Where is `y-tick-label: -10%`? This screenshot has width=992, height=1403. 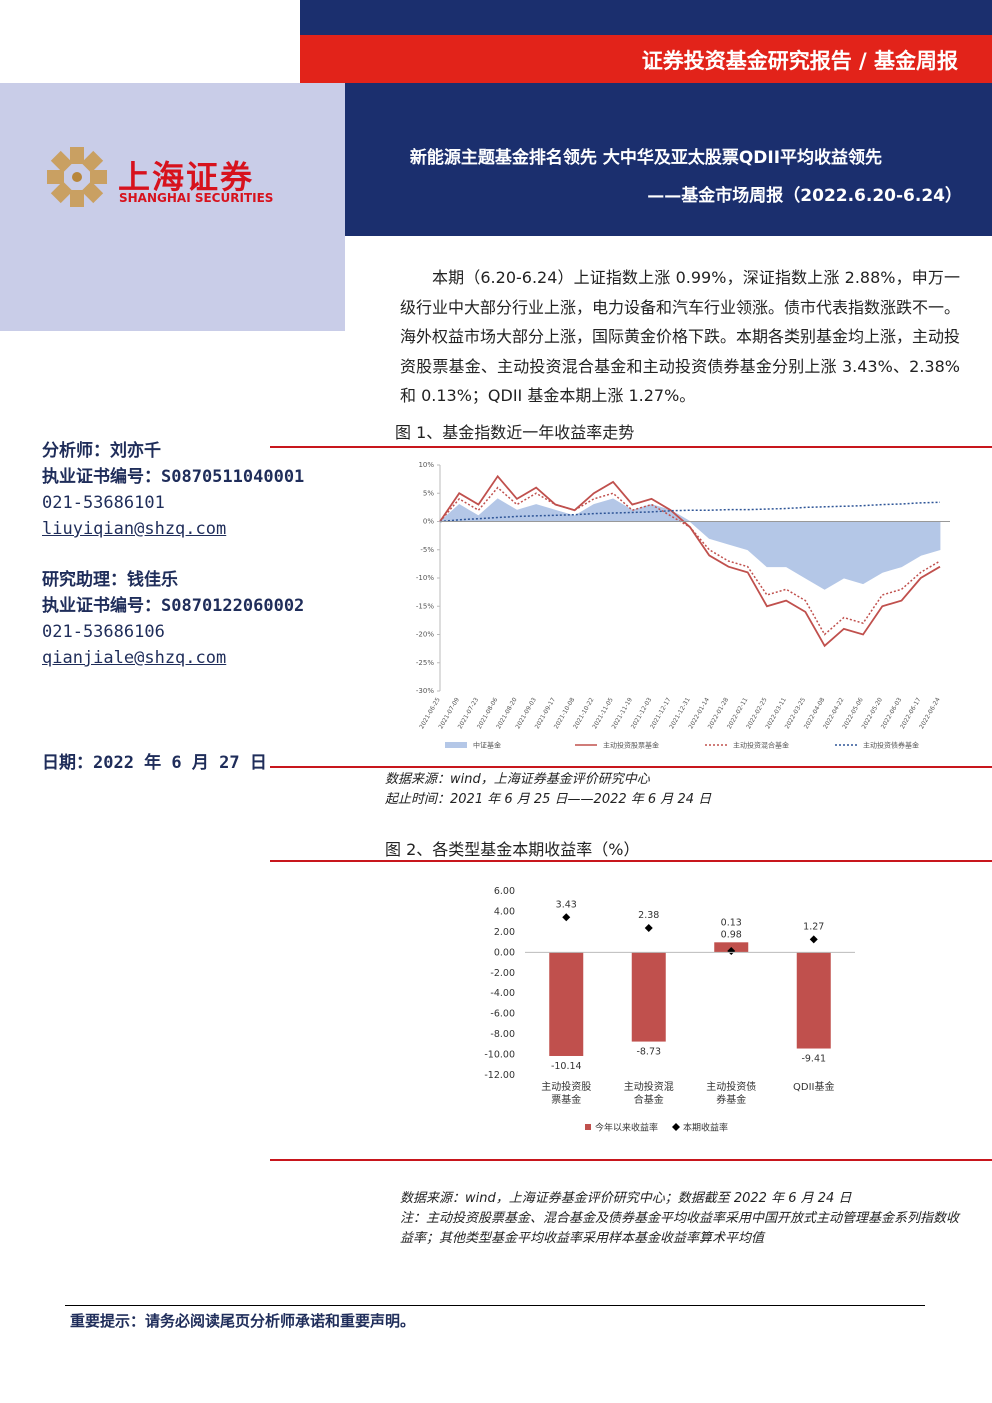 y-tick-label: -10% is located at coordinates (425, 578).